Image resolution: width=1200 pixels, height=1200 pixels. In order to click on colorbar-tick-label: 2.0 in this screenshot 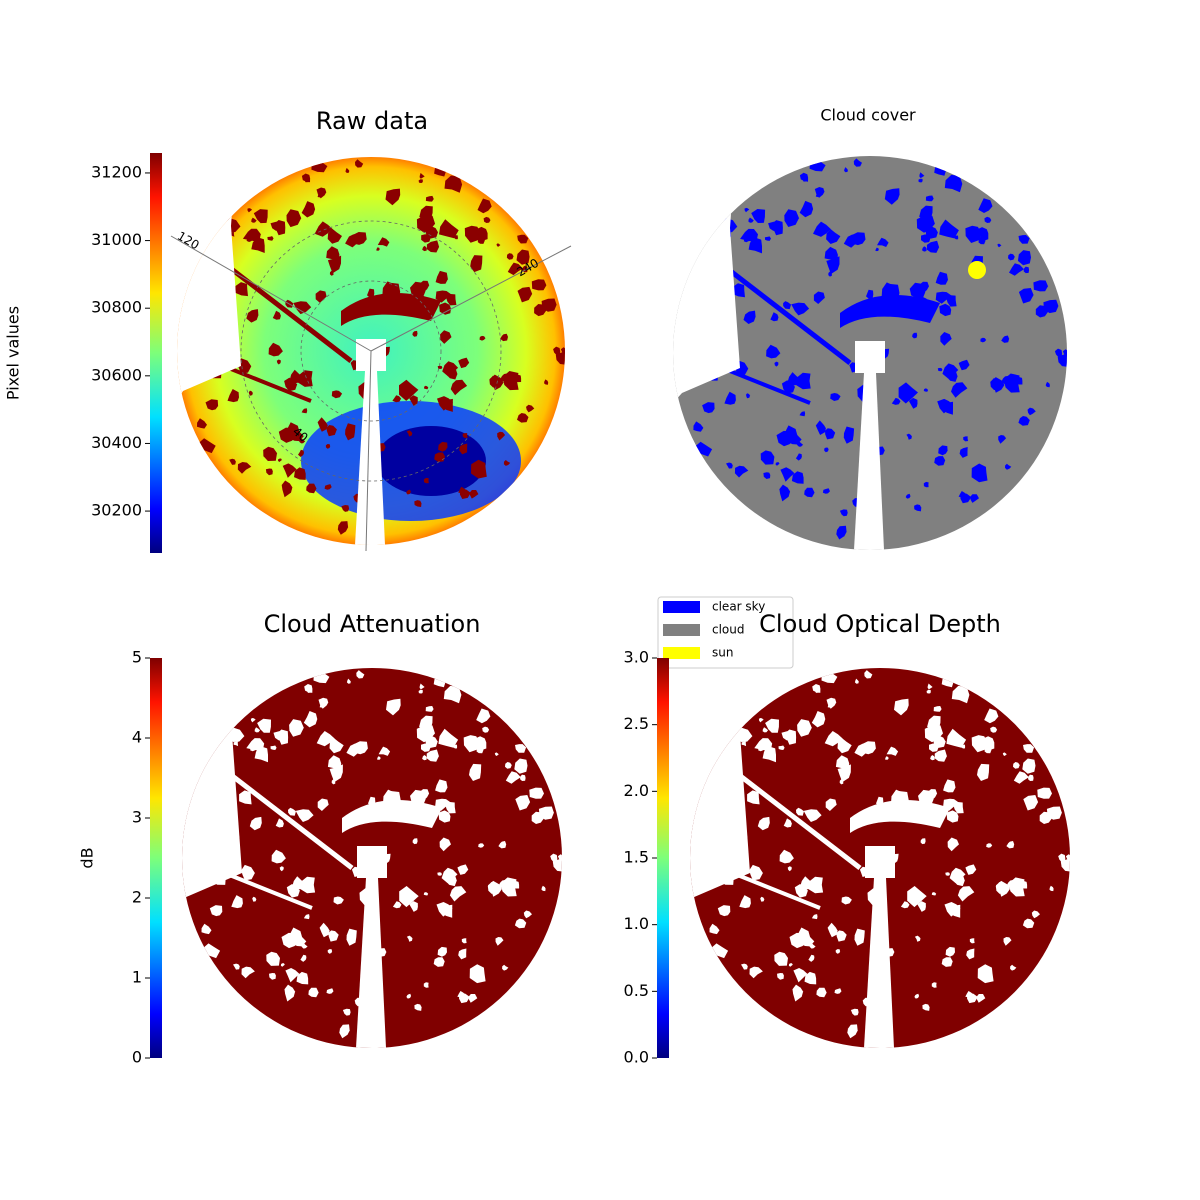, I will do `click(636, 790)`.